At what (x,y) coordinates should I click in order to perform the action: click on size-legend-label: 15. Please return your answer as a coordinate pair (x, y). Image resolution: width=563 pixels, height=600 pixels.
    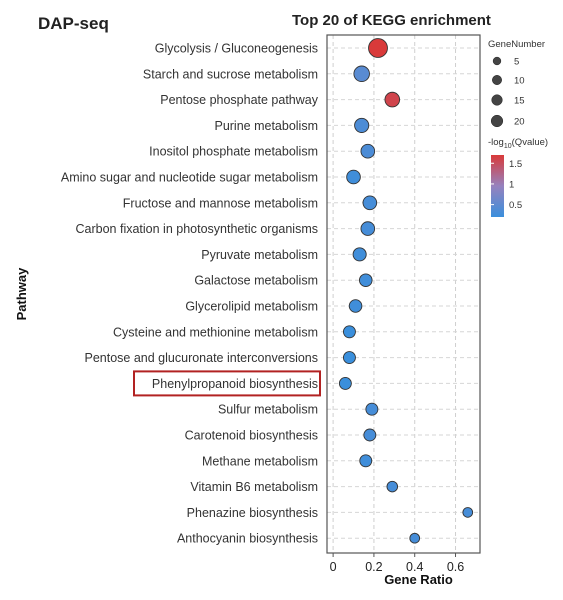
    Looking at the image, I should click on (519, 101).